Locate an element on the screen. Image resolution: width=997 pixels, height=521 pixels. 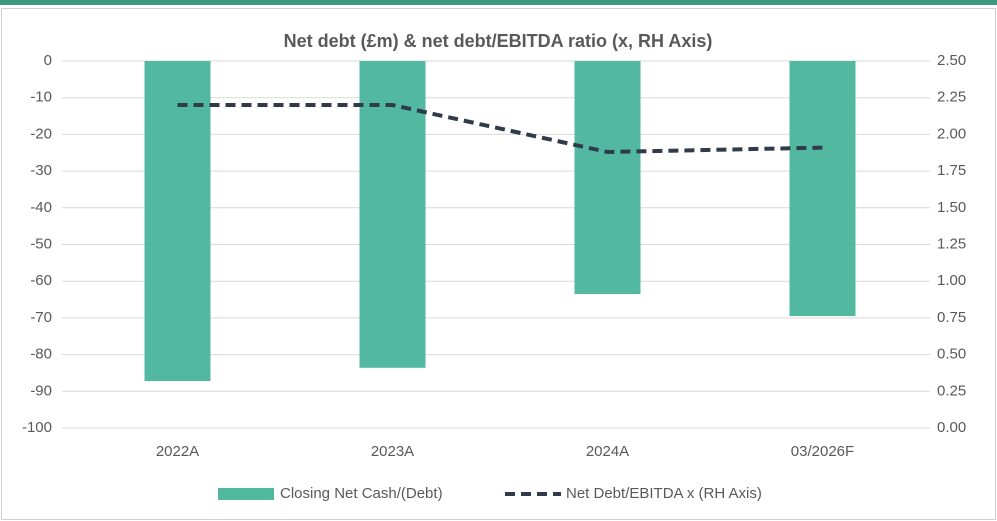
legend-label: Closing Net Cash/(Debt) is located at coordinates (361, 493).